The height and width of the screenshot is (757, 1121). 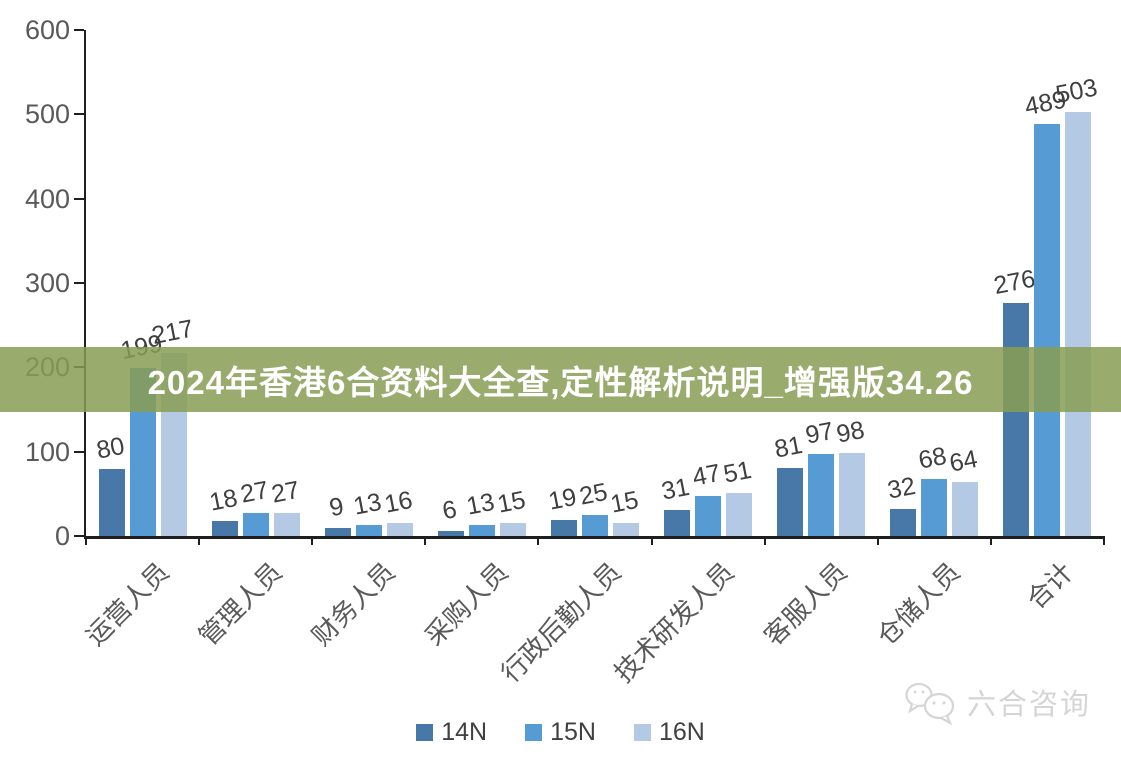 I want to click on x-axis-label-运营人员: 运营人员, so click(x=127, y=604).